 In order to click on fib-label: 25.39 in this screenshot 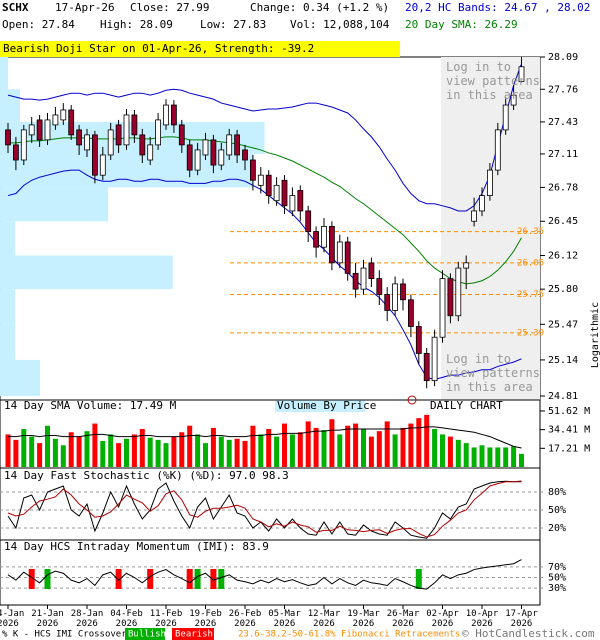, I will do `click(530, 333)`.